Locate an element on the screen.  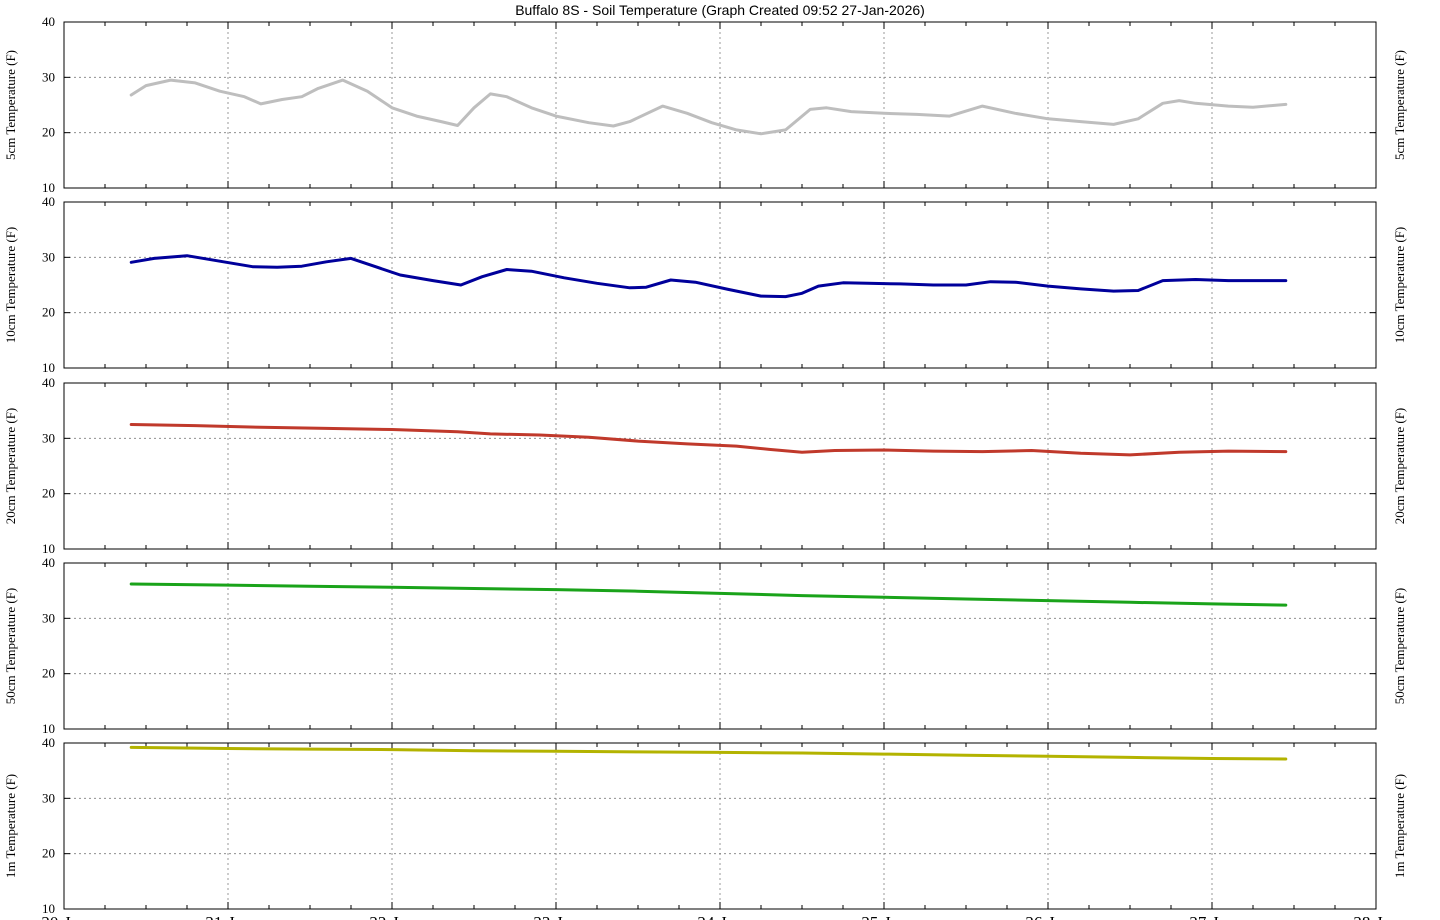
x-tick-label: 26-Jan is located at coordinates (1048, 916).